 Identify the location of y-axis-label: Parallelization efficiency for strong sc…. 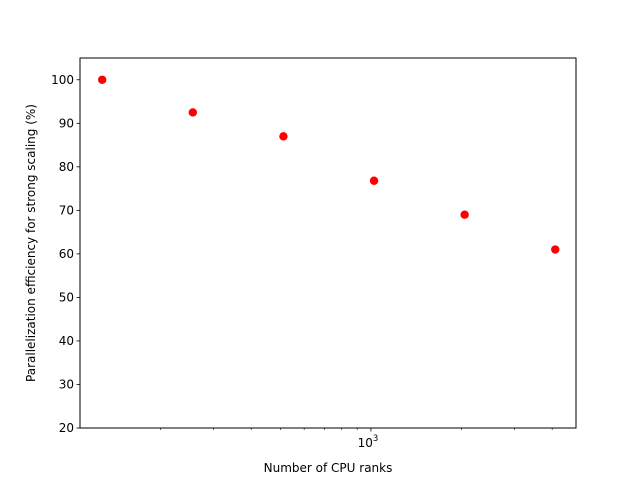
(31, 243).